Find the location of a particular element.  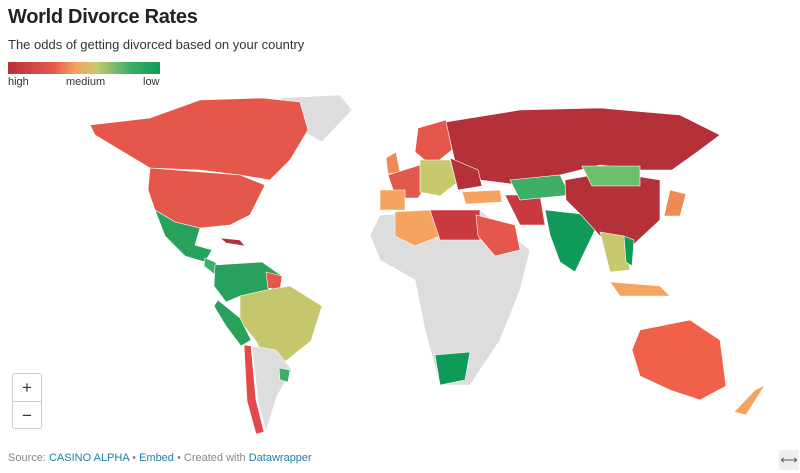

zoom-controls: + − is located at coordinates (27, 401).